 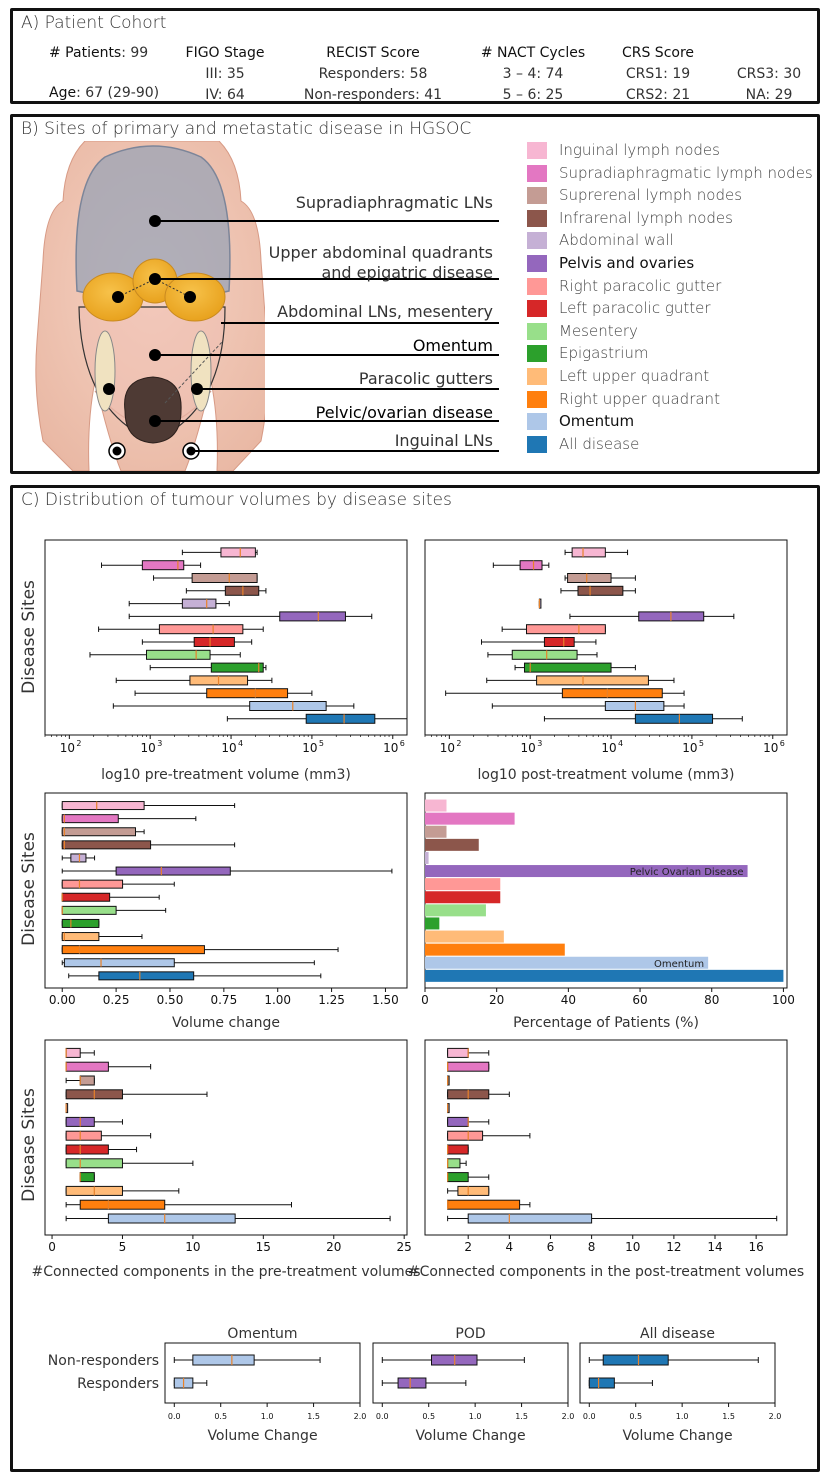 What do you see at coordinates (677, 1334) in the screenshot?
I see `chart-title: All disease` at bounding box center [677, 1334].